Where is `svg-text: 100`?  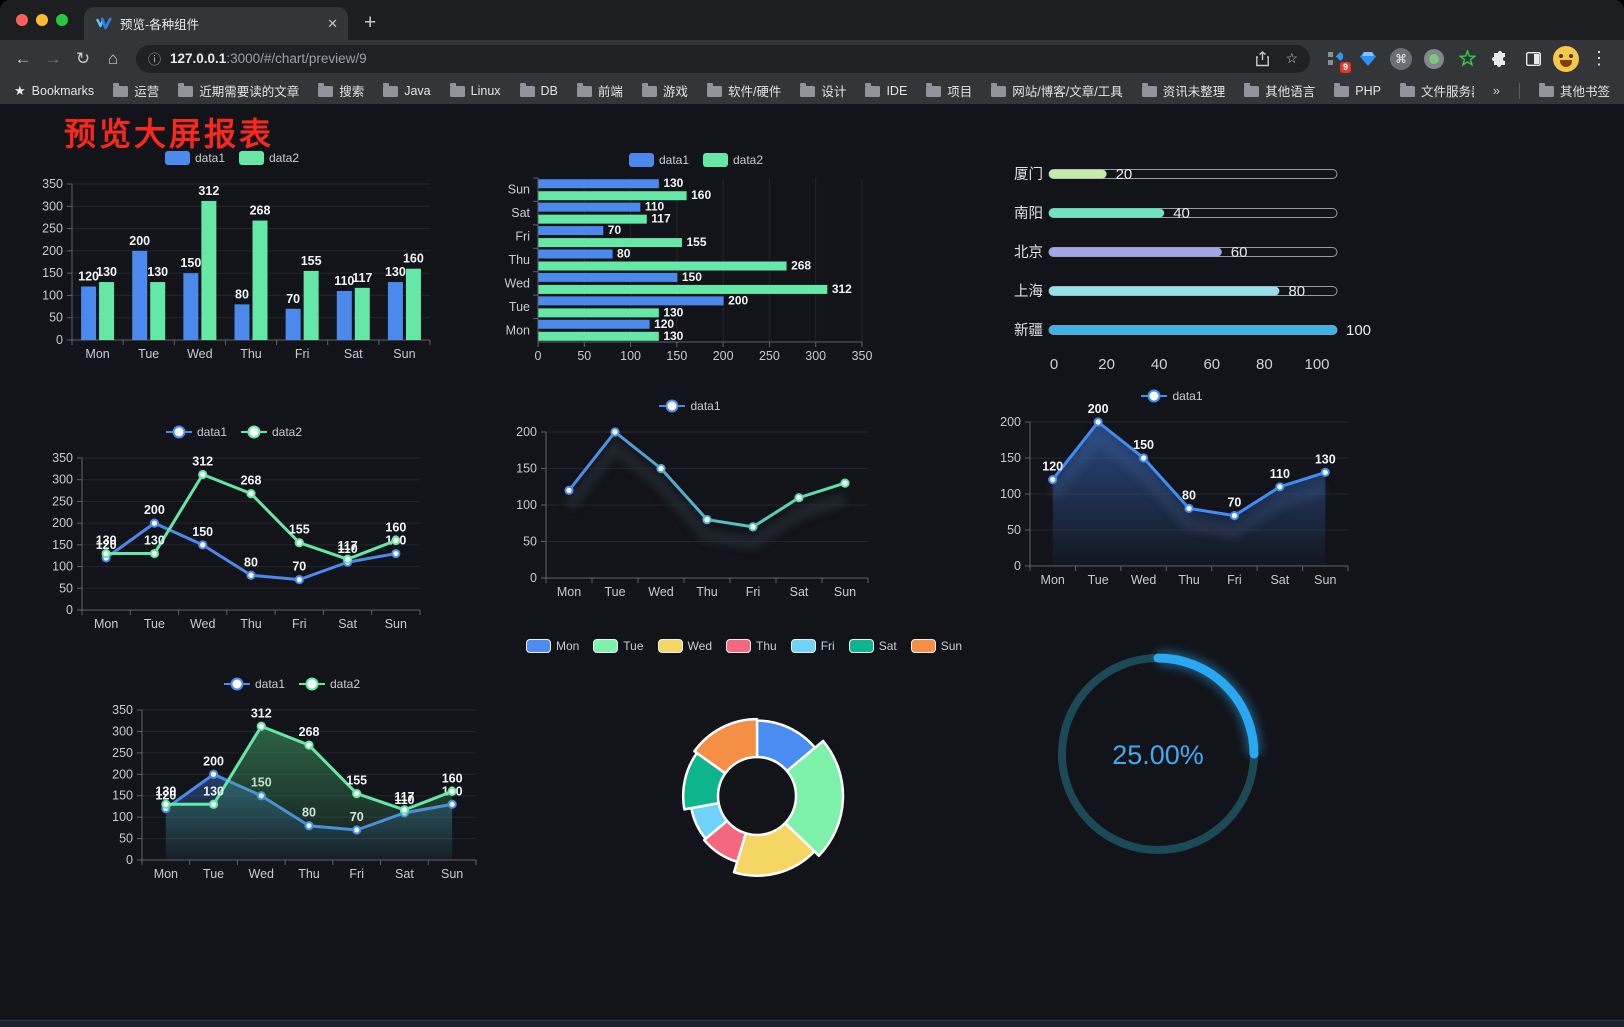
svg-text: 100 is located at coordinates (1010, 494).